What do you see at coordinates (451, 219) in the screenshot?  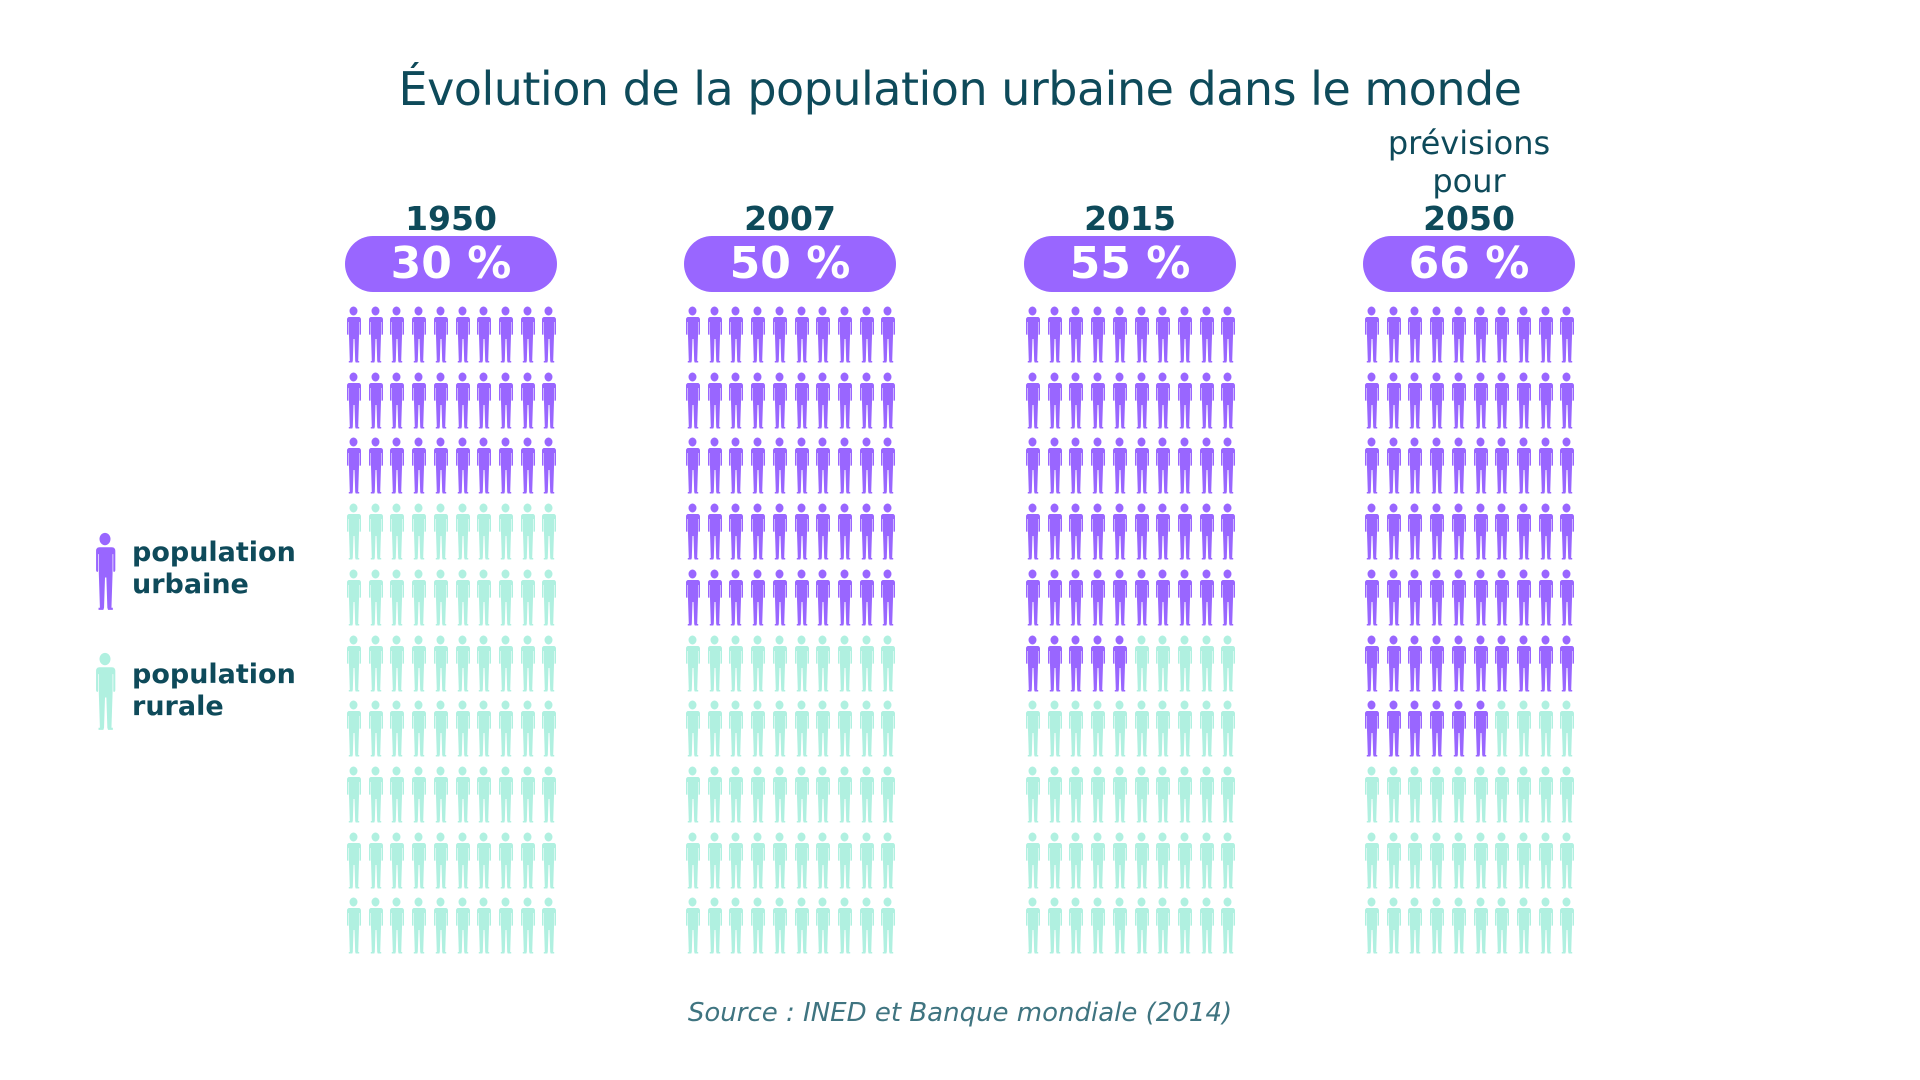 I see `year-label: 1950` at bounding box center [451, 219].